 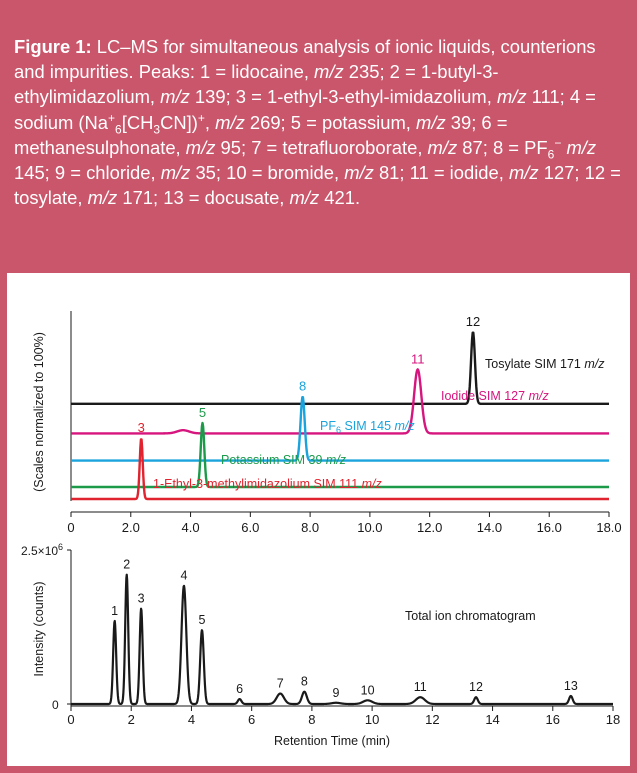 I want to click on tic-peak-label: 13, so click(x=571, y=686).